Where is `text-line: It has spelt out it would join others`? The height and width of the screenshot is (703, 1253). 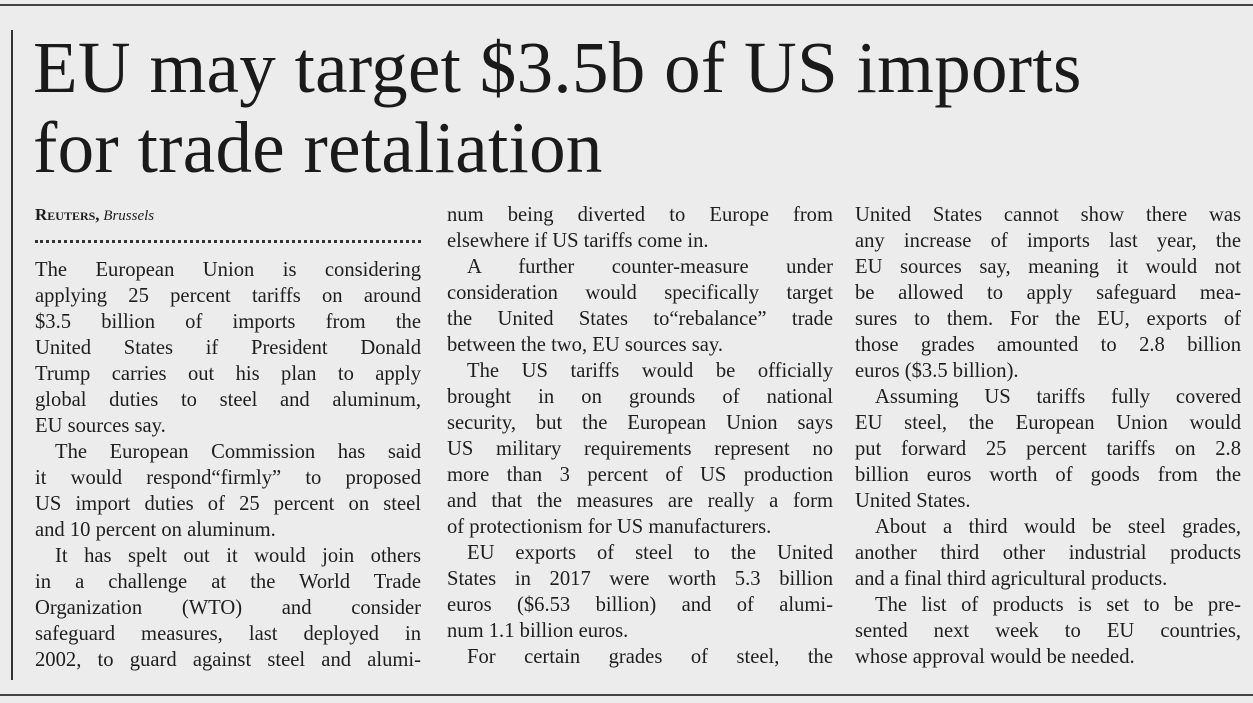 text-line: It has spelt out it would join others is located at coordinates (238, 556).